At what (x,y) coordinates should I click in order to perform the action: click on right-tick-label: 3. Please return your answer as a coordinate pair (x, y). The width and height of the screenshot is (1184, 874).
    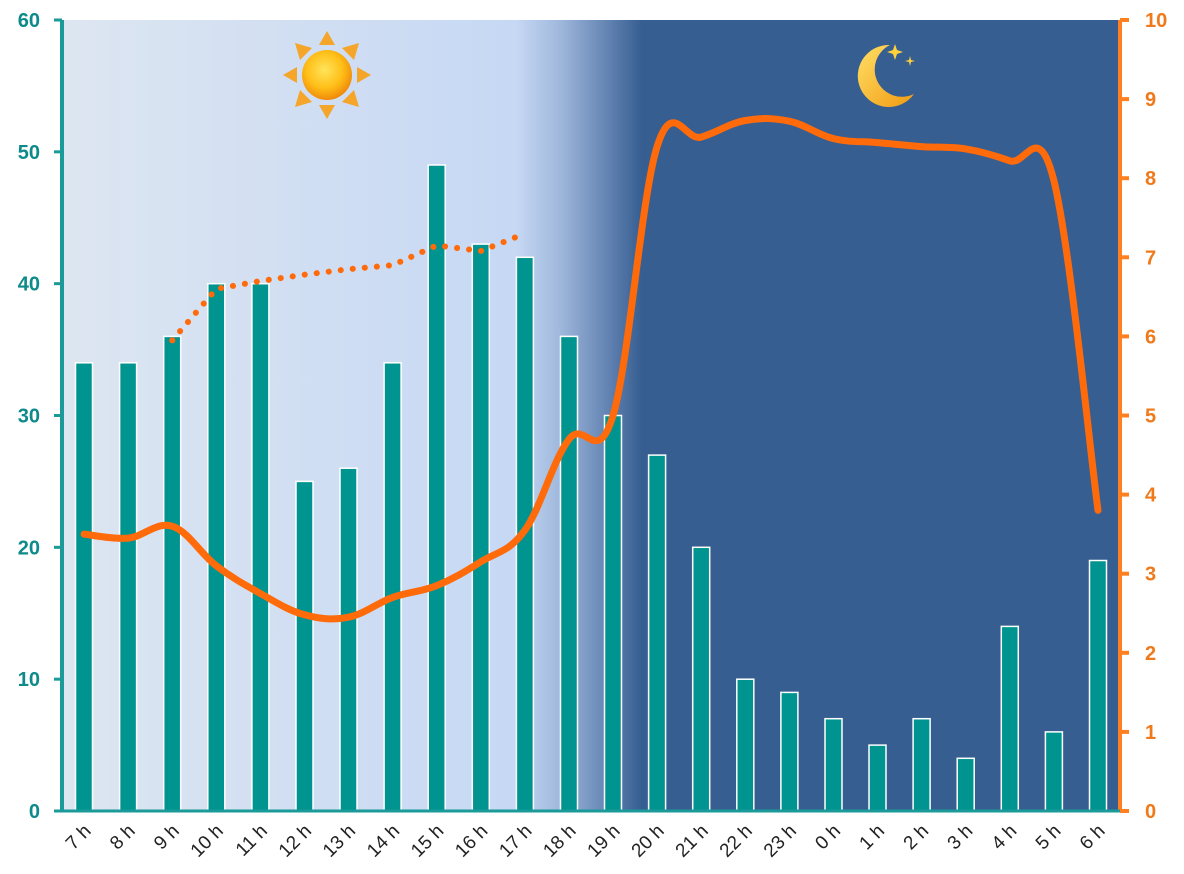
    Looking at the image, I should click on (1150, 575).